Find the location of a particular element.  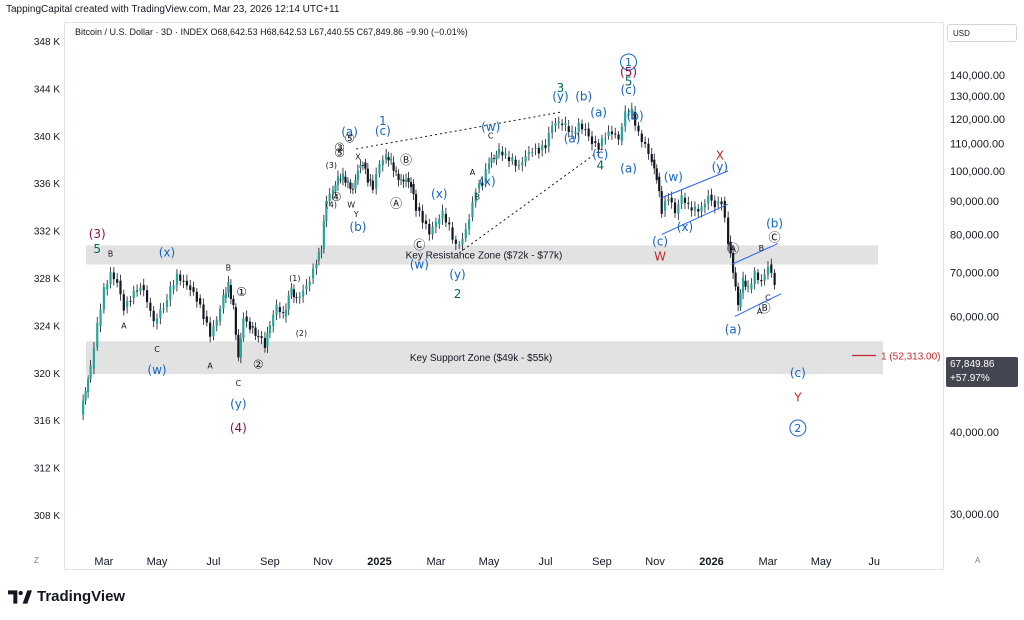

tradingview-logo: TradingView is located at coordinates (66, 596).